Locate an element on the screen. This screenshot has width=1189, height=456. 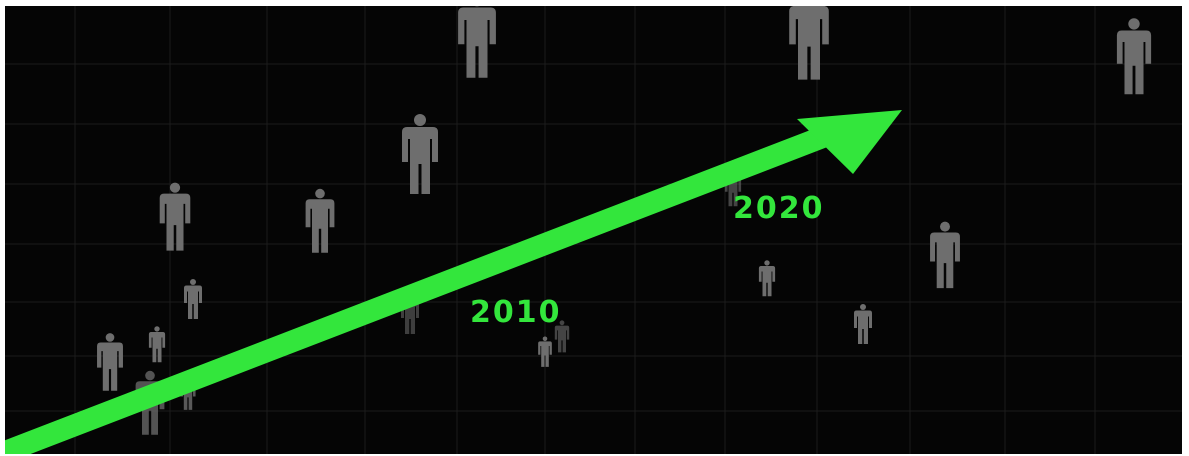
year-label-2010: 2010 is located at coordinates (516, 312).